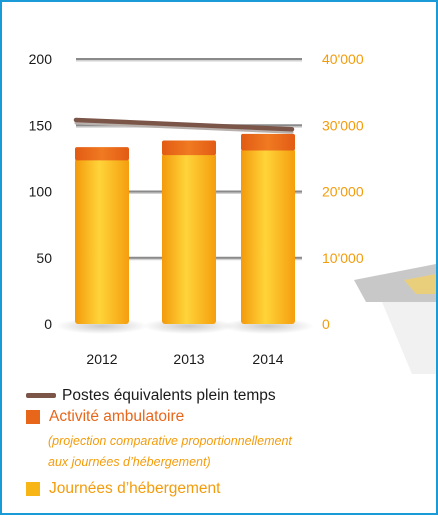 Image resolution: width=438 pixels, height=515 pixels. What do you see at coordinates (129, 462) in the screenshot?
I see `legend-note-line-2: aux journées d’hébergement)` at bounding box center [129, 462].